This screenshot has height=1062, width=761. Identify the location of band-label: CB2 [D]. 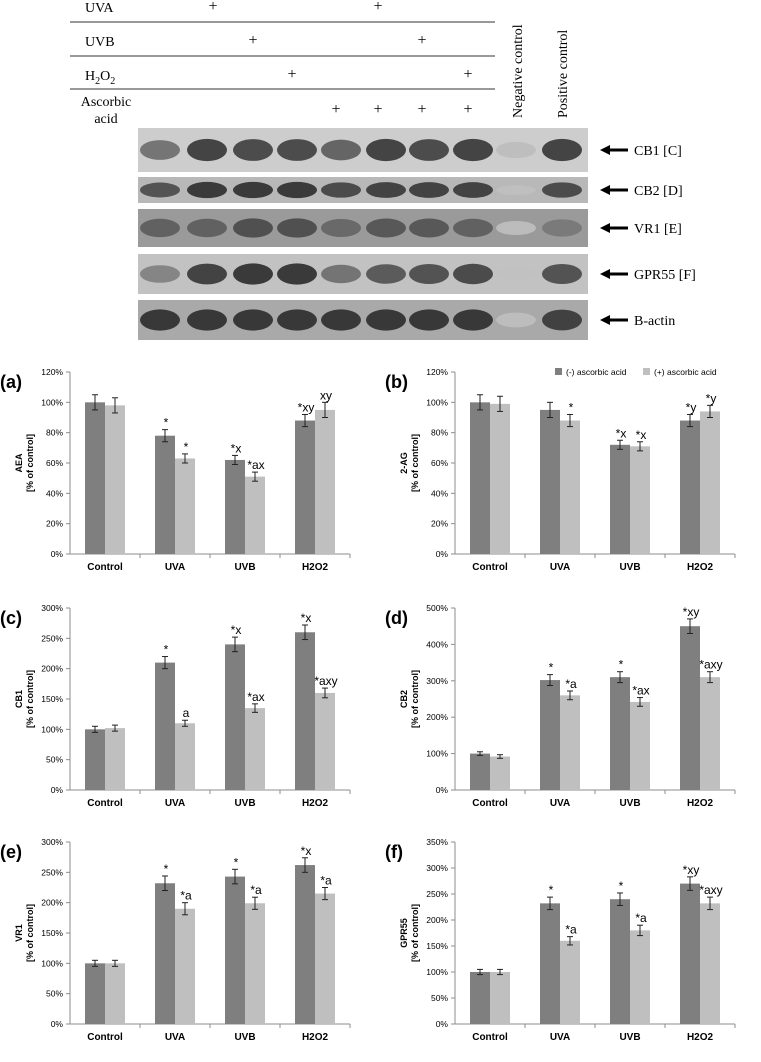
(658, 191).